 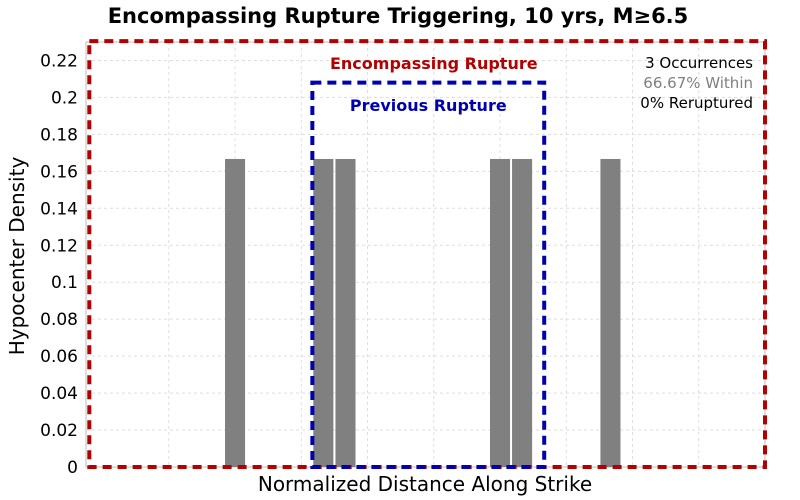 What do you see at coordinates (59, 246) in the screenshot?
I see `y-tick-label: 0.12` at bounding box center [59, 246].